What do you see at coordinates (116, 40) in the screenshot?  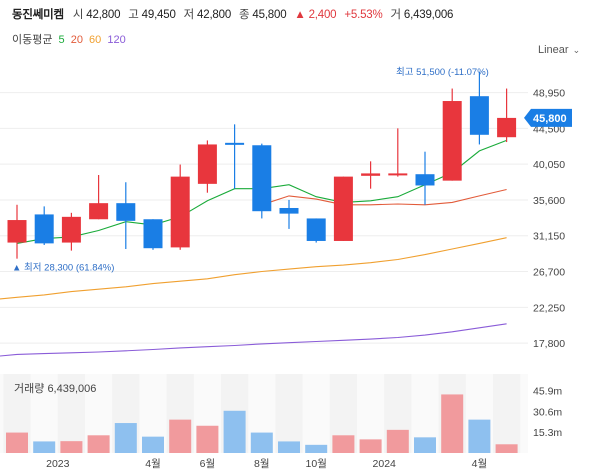 I see `ma-legend-120: 120` at bounding box center [116, 40].